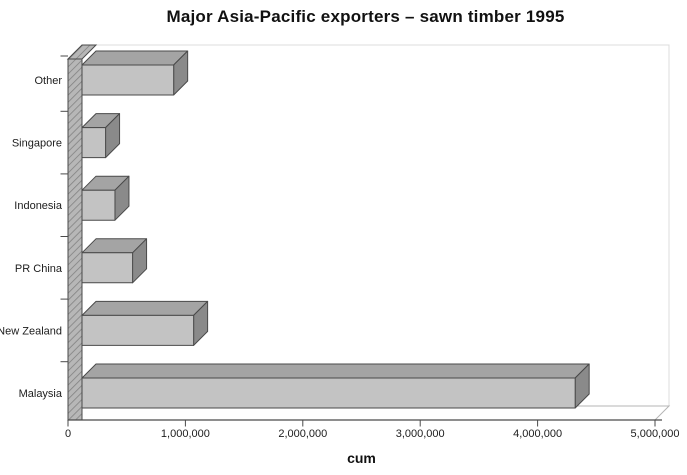 The width and height of the screenshot is (687, 475). I want to click on category-label: Malaysia, so click(41, 394).